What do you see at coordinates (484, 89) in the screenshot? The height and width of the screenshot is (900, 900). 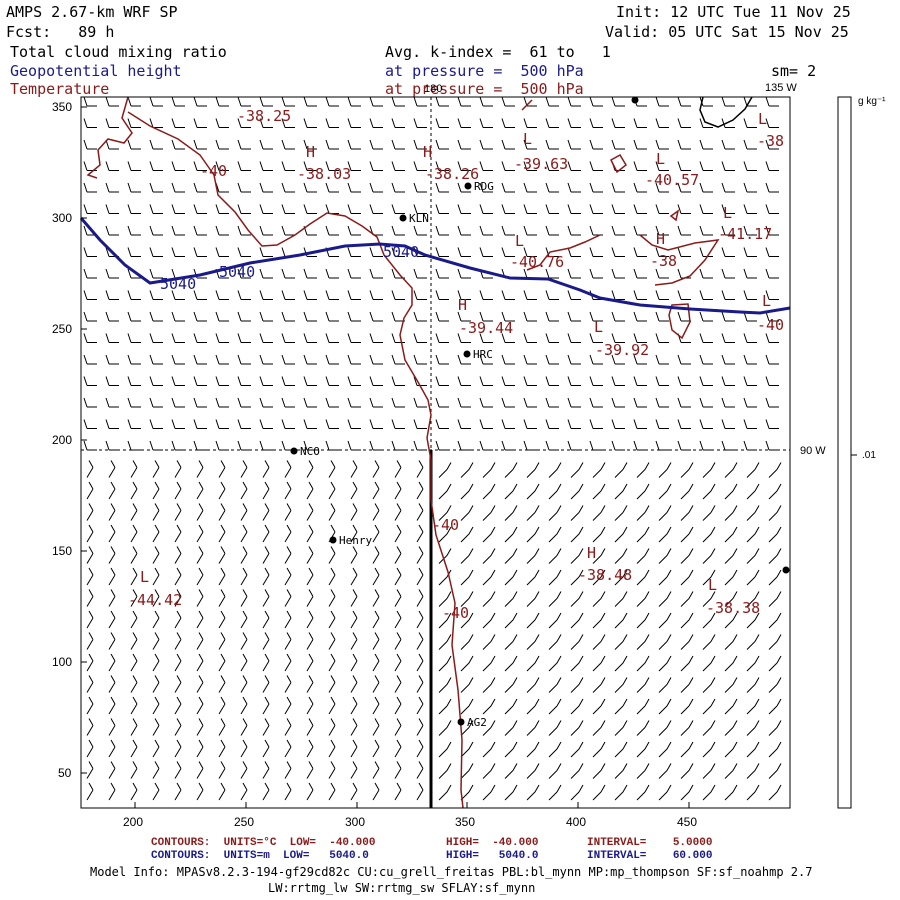 I see `pressure-temperature: at pressure = 500 hPa` at bounding box center [484, 89].